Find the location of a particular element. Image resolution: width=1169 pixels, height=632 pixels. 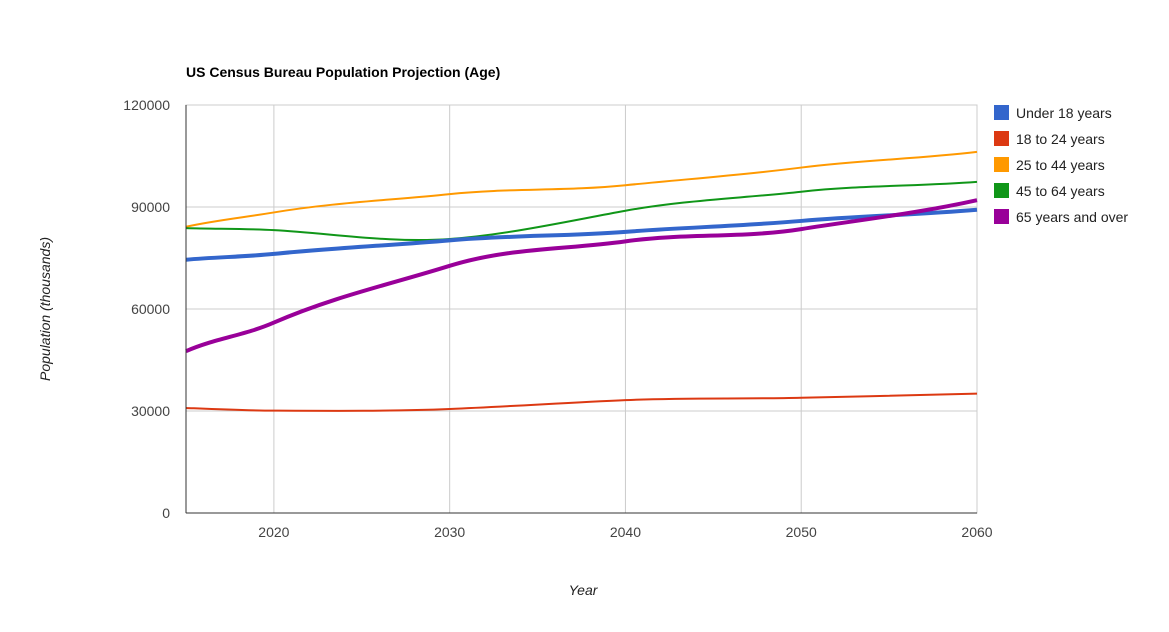

legend-label: 45 to 64 years is located at coordinates (1060, 191).